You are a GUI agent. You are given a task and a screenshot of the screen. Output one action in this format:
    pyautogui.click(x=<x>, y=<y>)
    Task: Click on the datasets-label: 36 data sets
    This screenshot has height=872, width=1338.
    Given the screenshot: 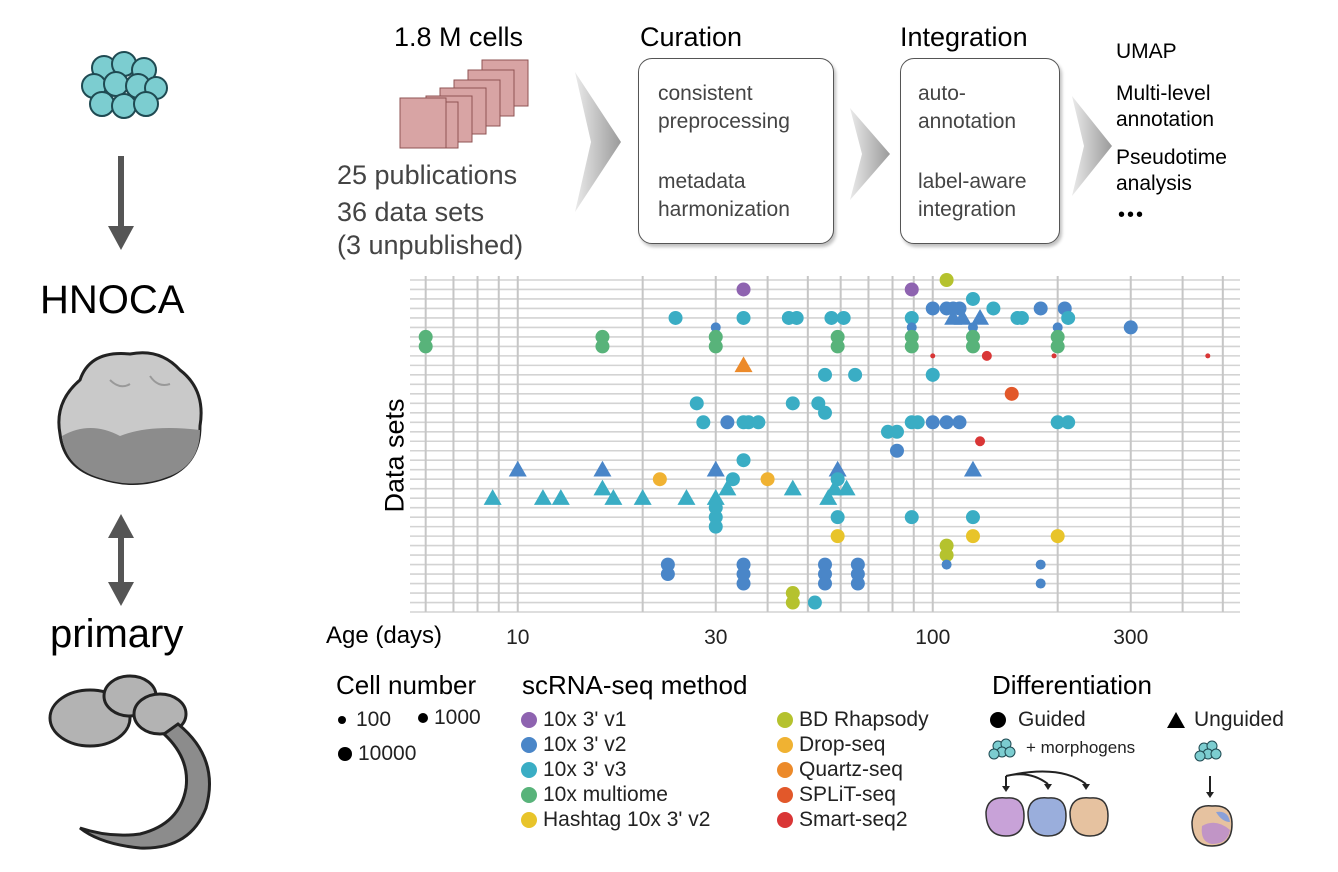 What is the action you would take?
    pyautogui.click(x=411, y=212)
    